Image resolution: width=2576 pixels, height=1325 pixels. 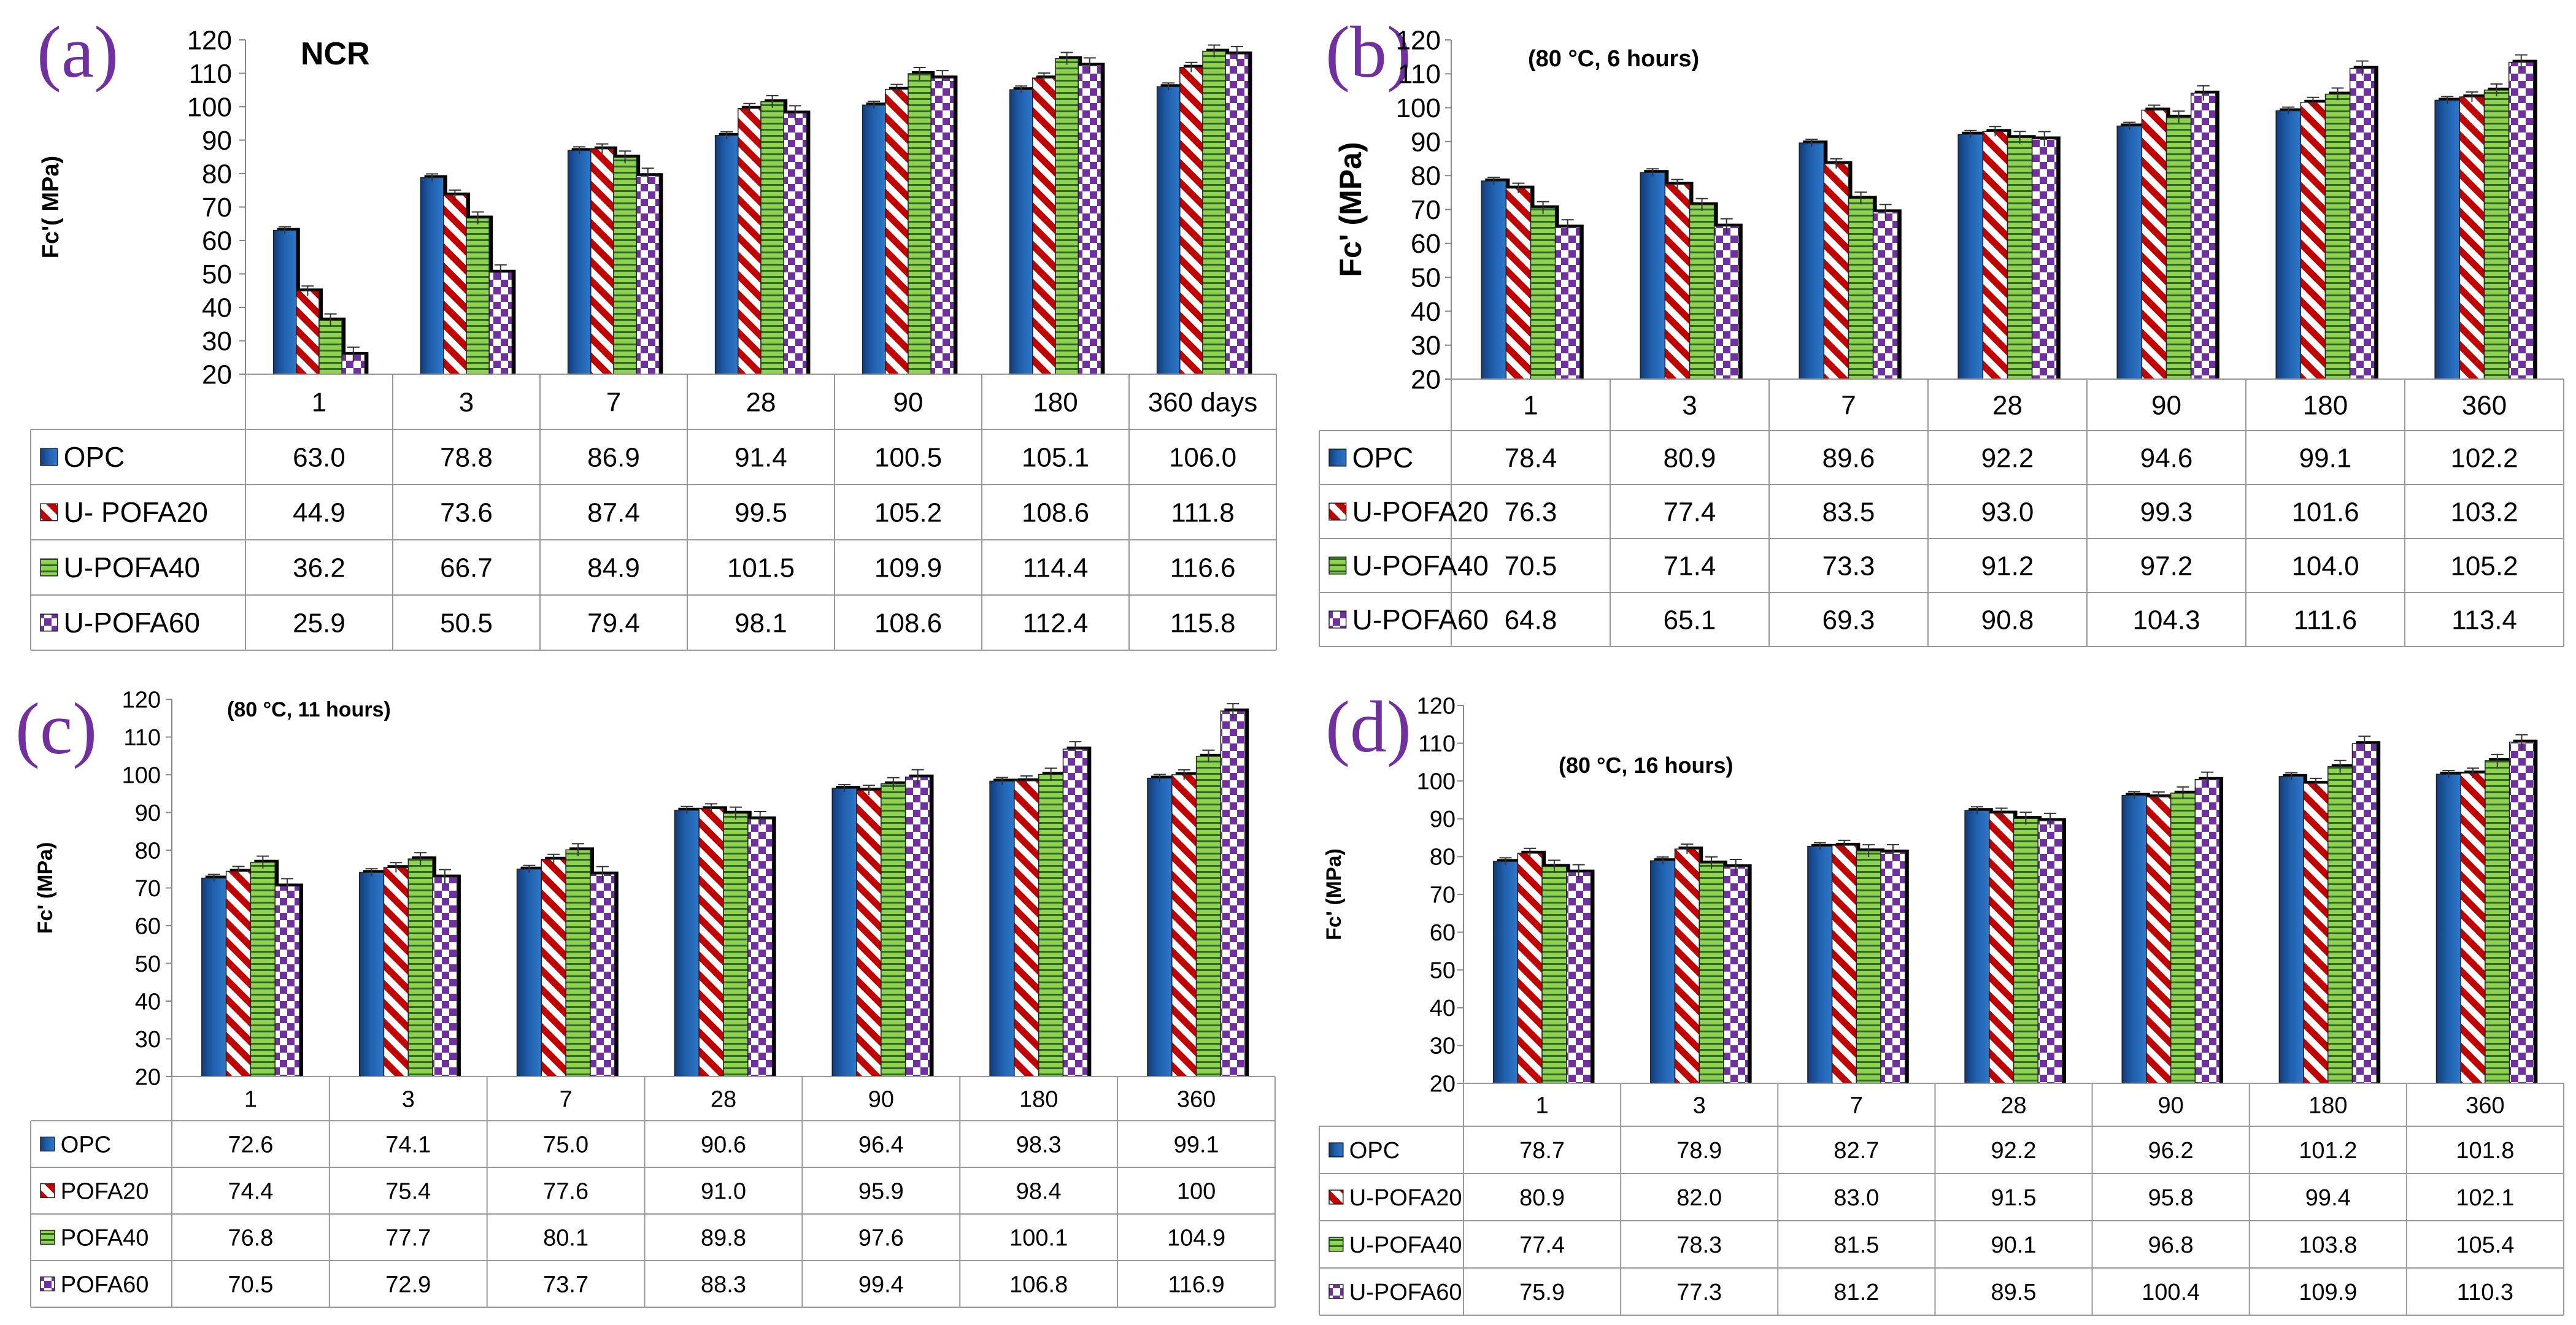 I want to click on table-cell: 97.6, so click(x=881, y=1238).